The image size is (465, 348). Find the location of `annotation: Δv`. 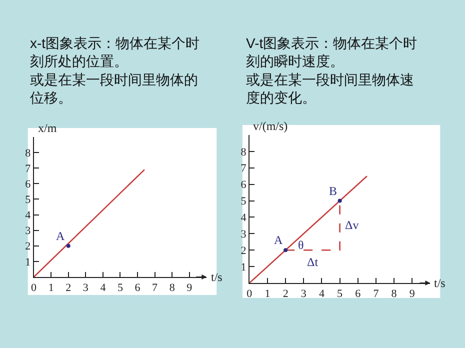

annotation: Δv is located at coordinates (352, 225).